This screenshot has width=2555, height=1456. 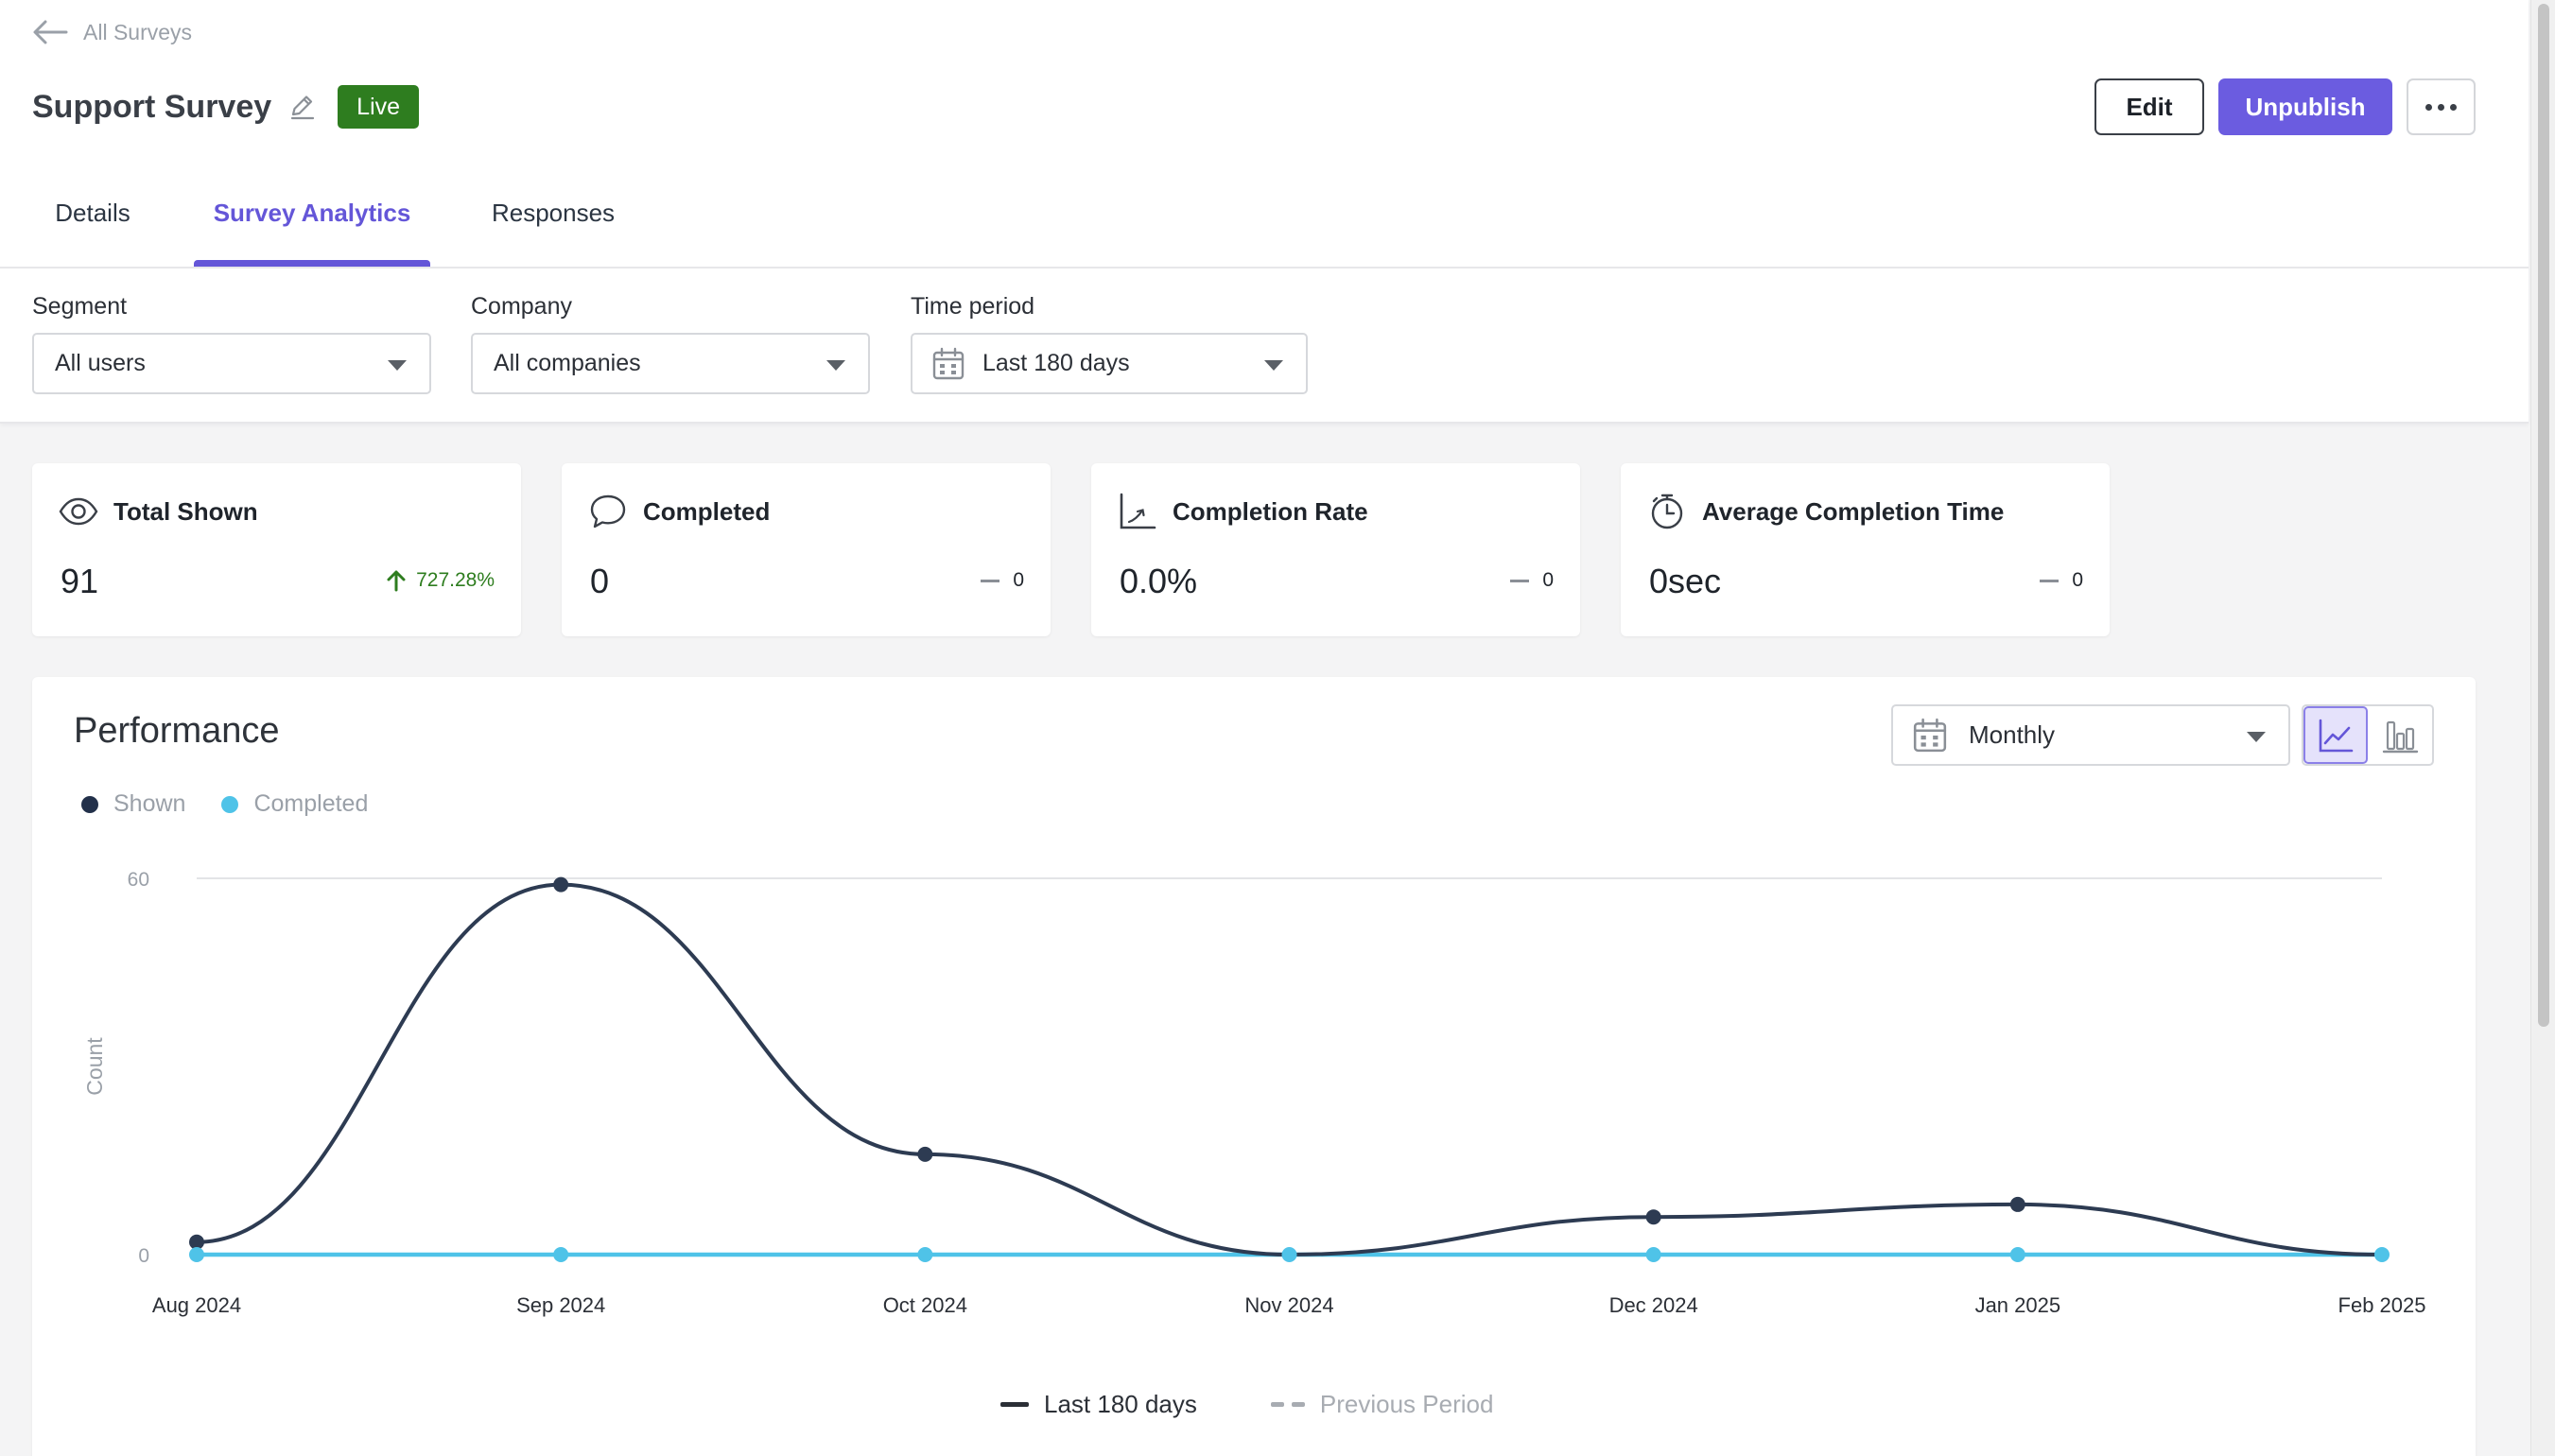 I want to click on segment-label: Segment, so click(x=80, y=306).